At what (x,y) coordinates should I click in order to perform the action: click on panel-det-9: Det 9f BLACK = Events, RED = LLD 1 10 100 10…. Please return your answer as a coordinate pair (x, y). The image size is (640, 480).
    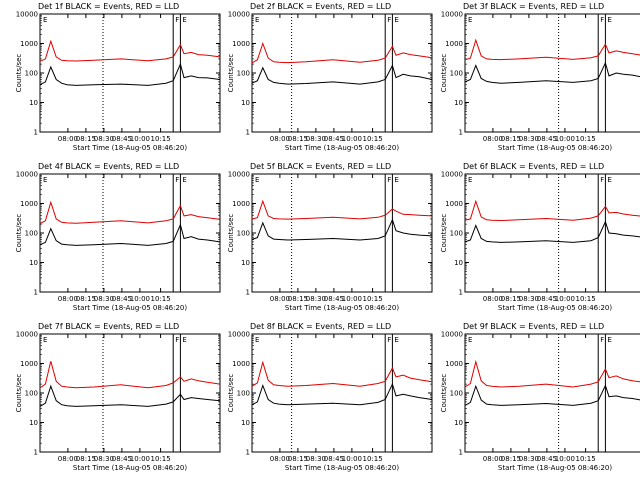
    Looking at the image, I should click on (540, 397).